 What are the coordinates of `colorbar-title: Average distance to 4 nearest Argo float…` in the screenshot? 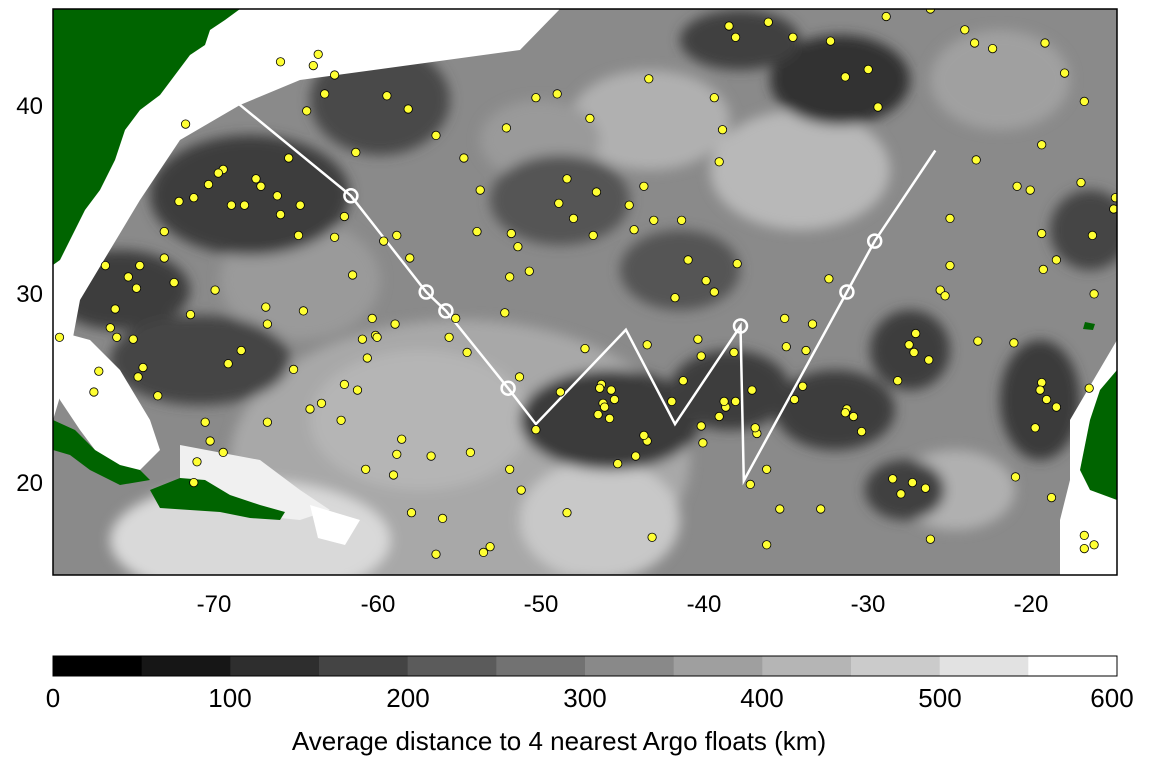 It's located at (559, 741).